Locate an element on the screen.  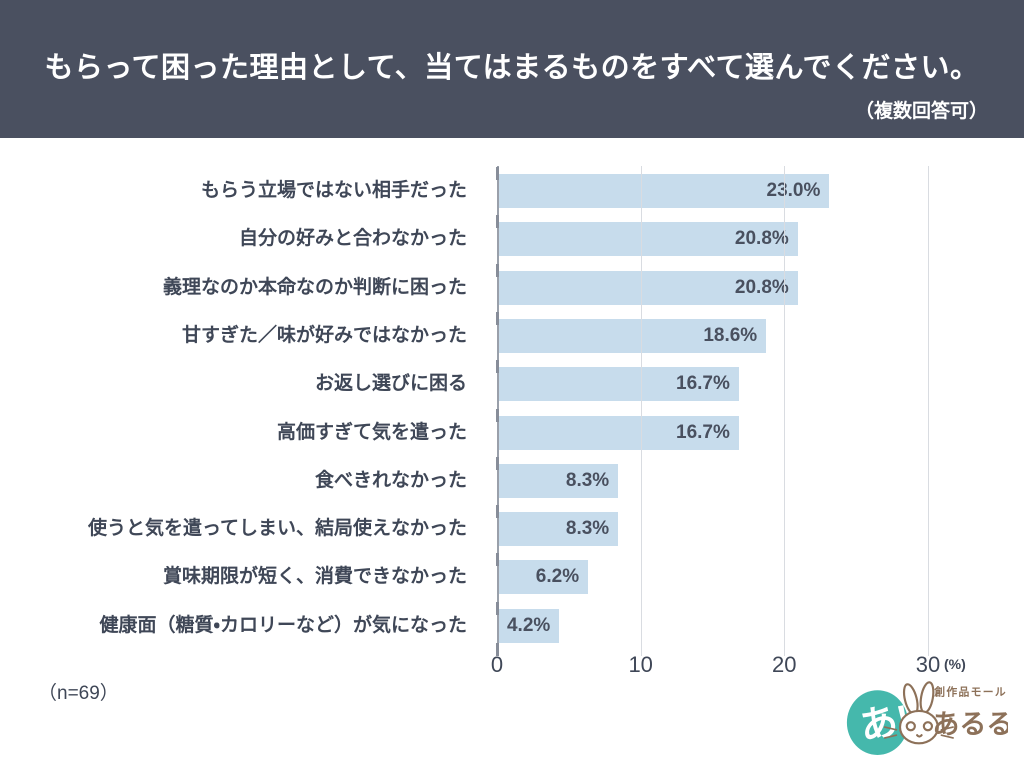
y-axis-line is located at coordinates (498, 408).